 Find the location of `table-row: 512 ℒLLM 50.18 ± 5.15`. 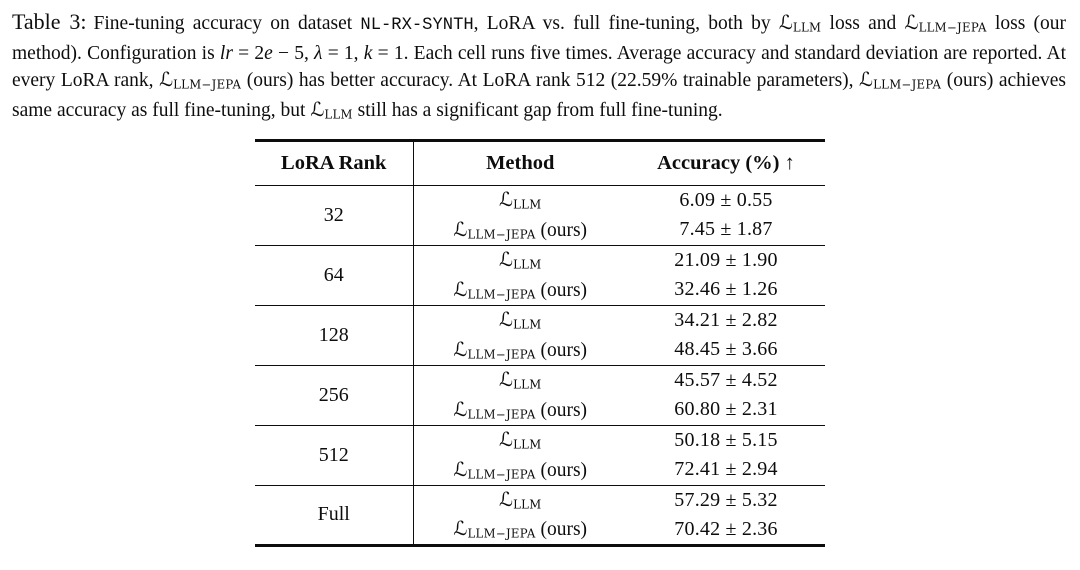

table-row: 512 ℒLLM 50.18 ± 5.15 is located at coordinates (540, 455).